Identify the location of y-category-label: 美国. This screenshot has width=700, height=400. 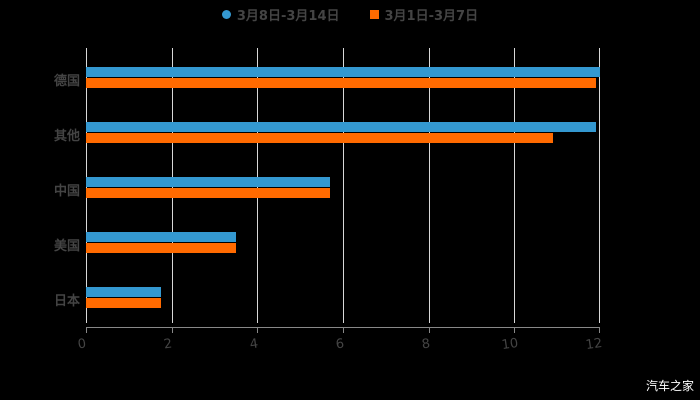
(66, 246).